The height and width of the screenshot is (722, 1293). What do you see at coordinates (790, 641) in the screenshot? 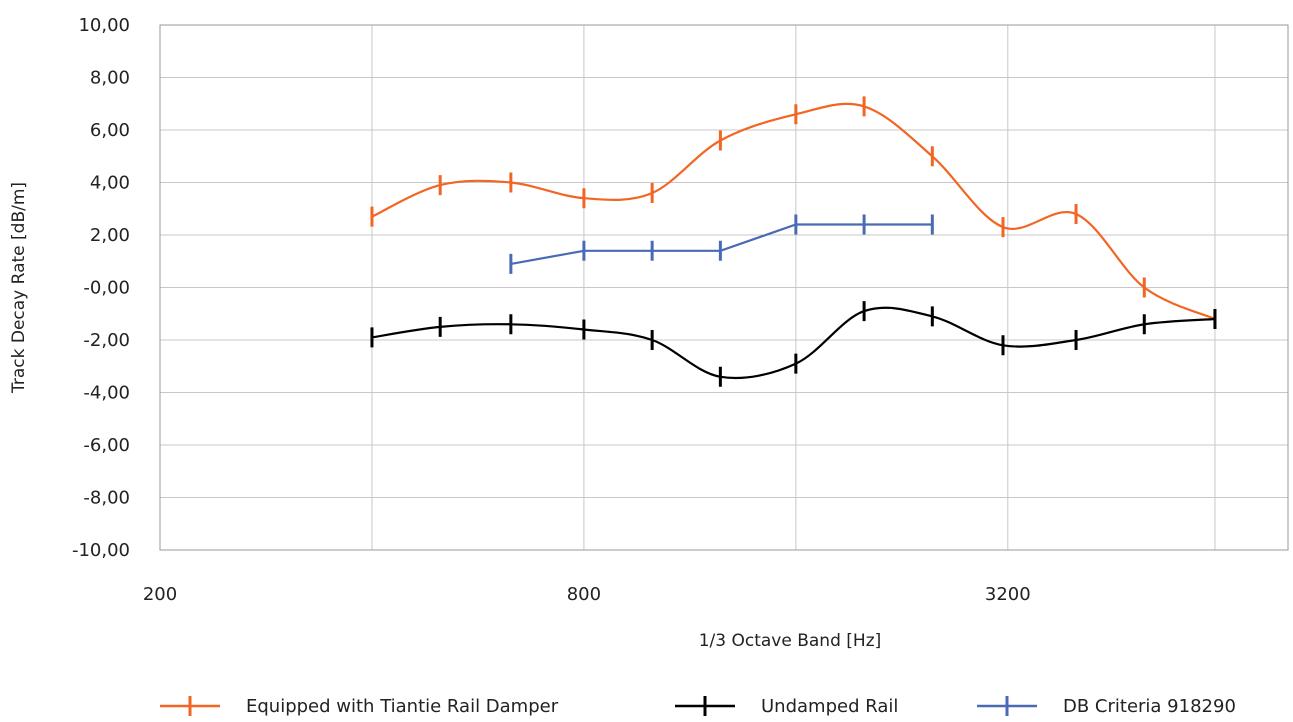
I see `x-axis-label: 1/3 Octave Band [Hz]` at bounding box center [790, 641].